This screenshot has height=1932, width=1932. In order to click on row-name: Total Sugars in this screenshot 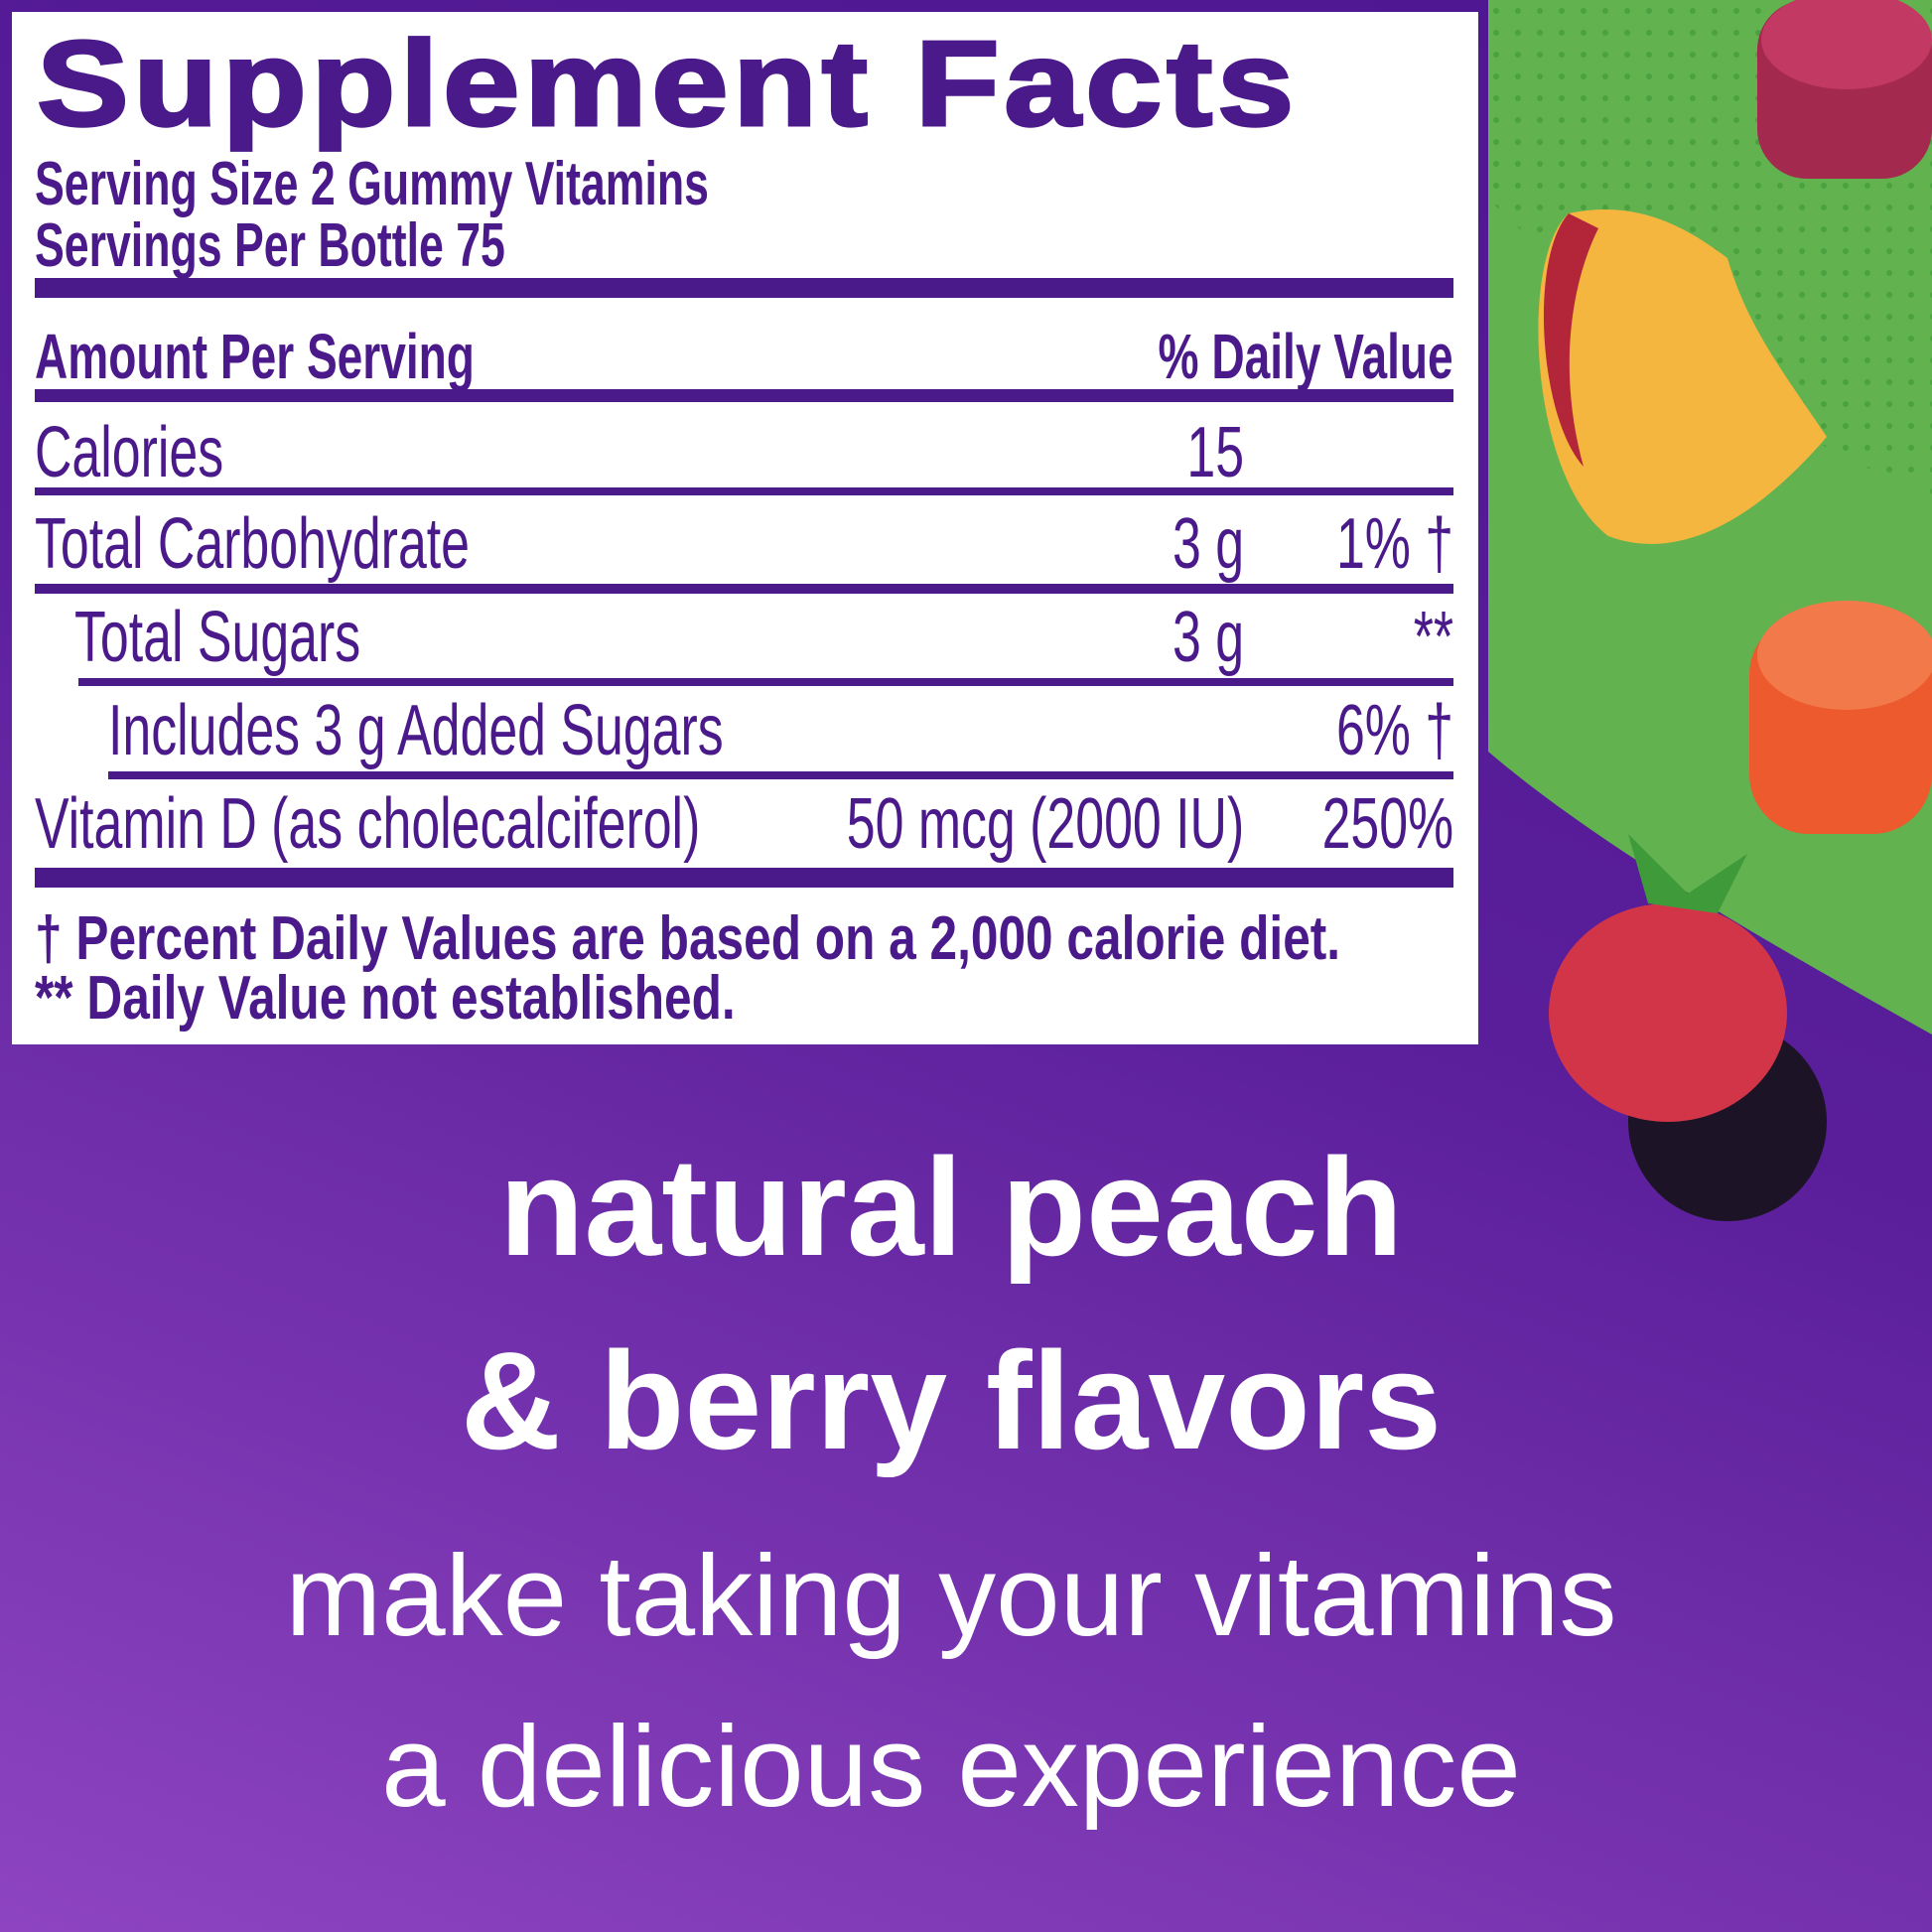, I will do `click(218, 638)`.